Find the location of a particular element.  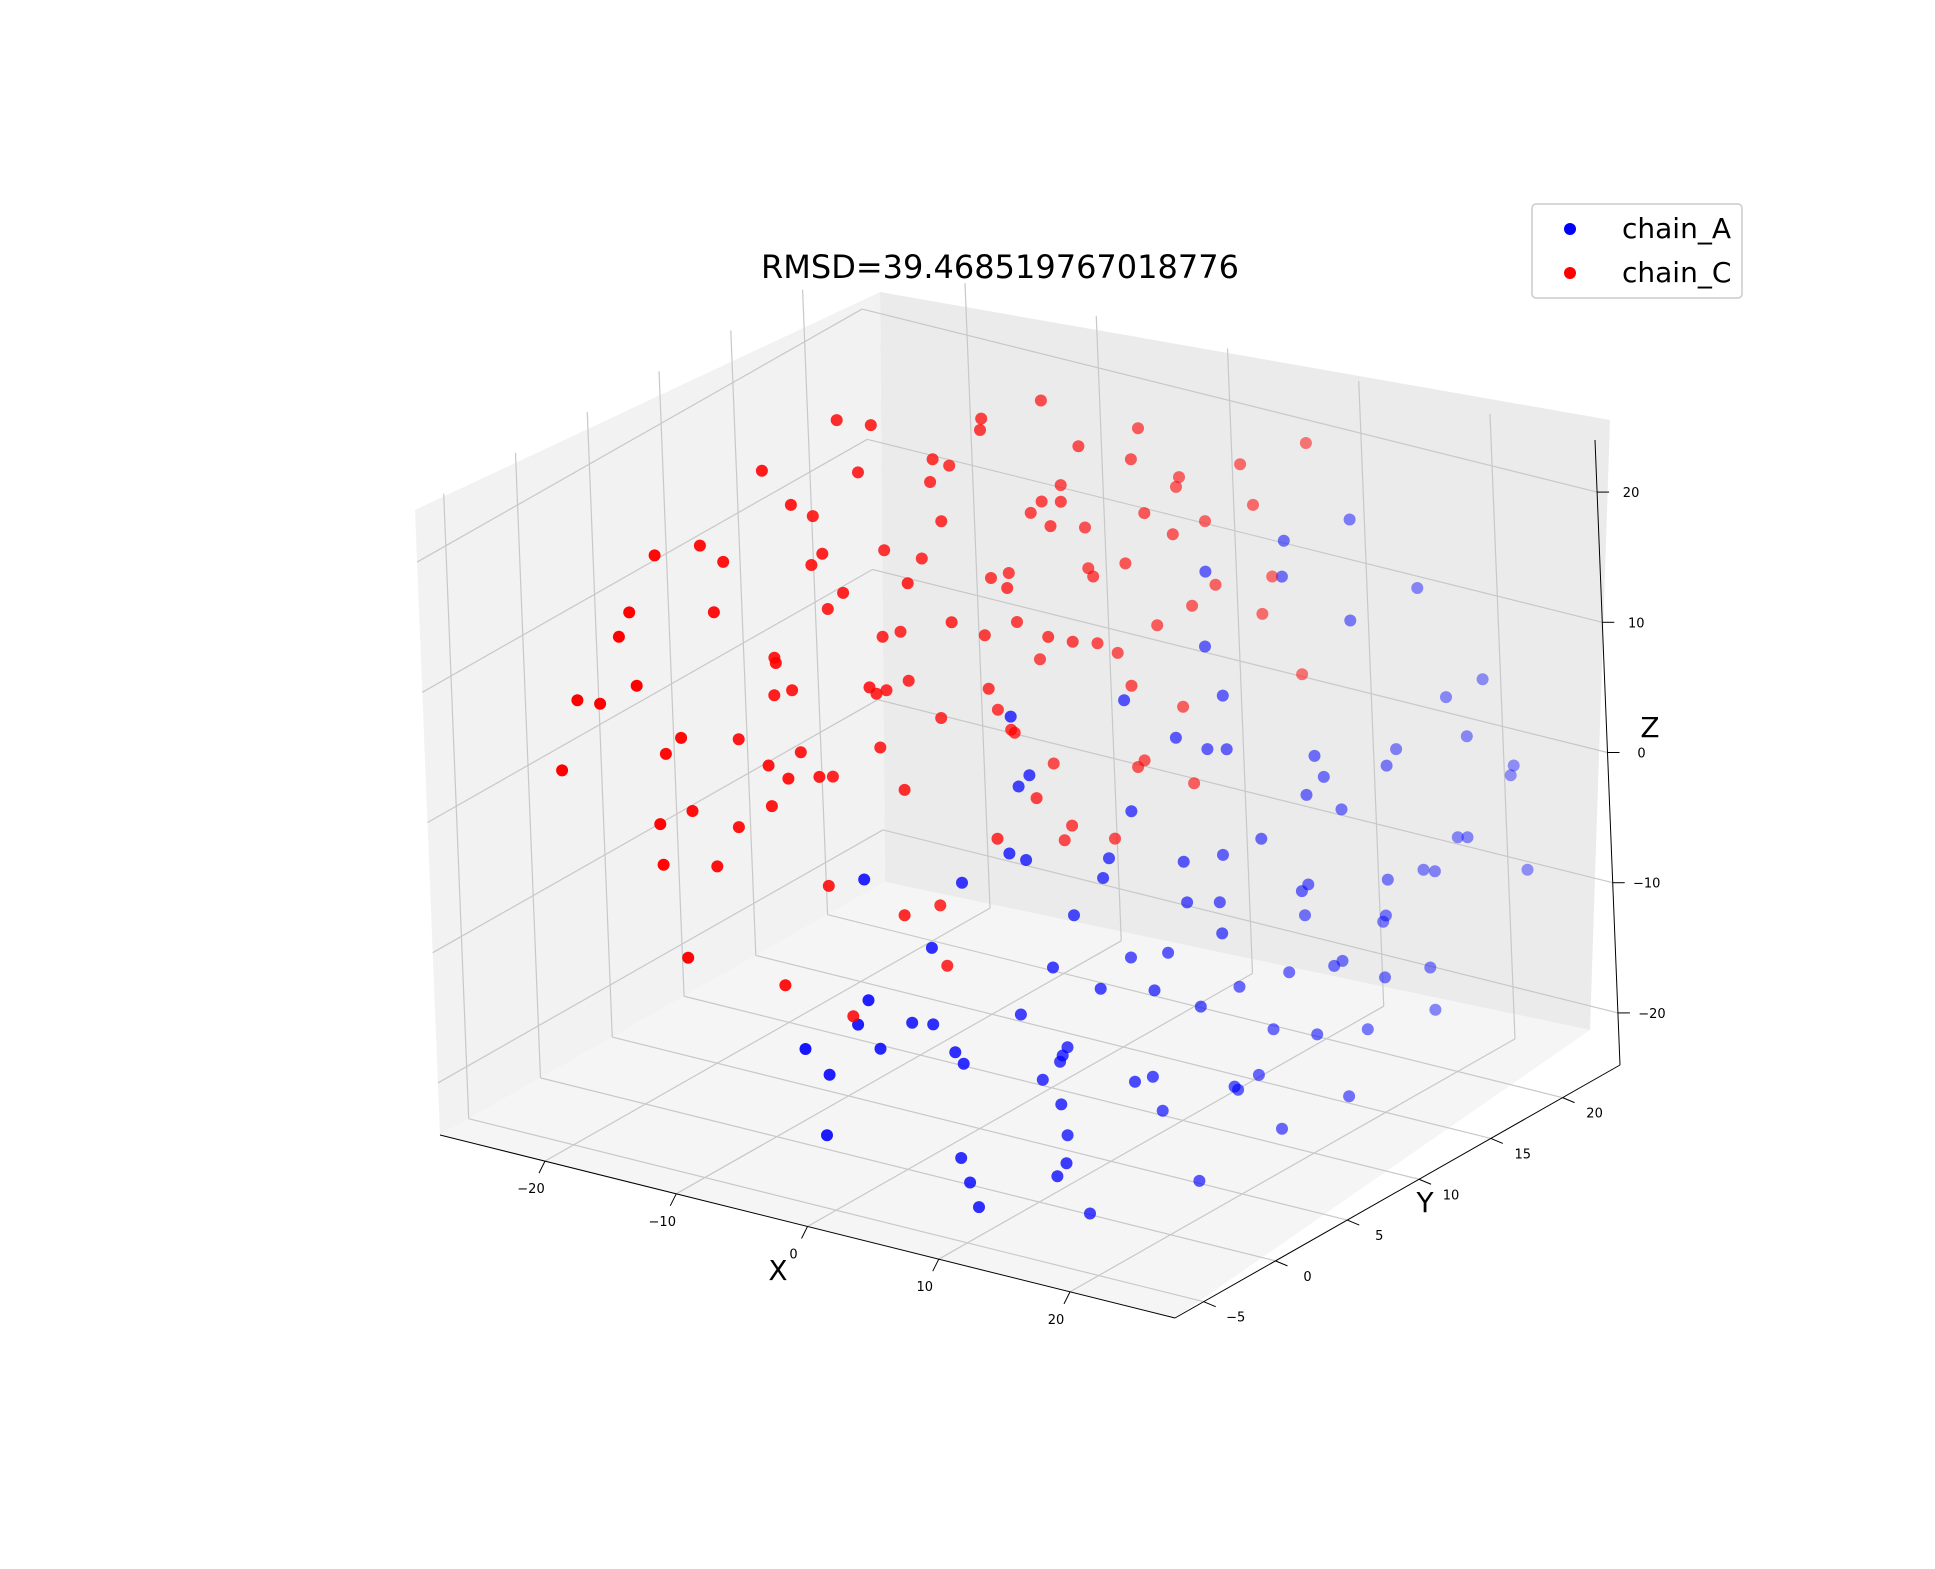

y-tick-label: 5 is located at coordinates (1379, 1236).